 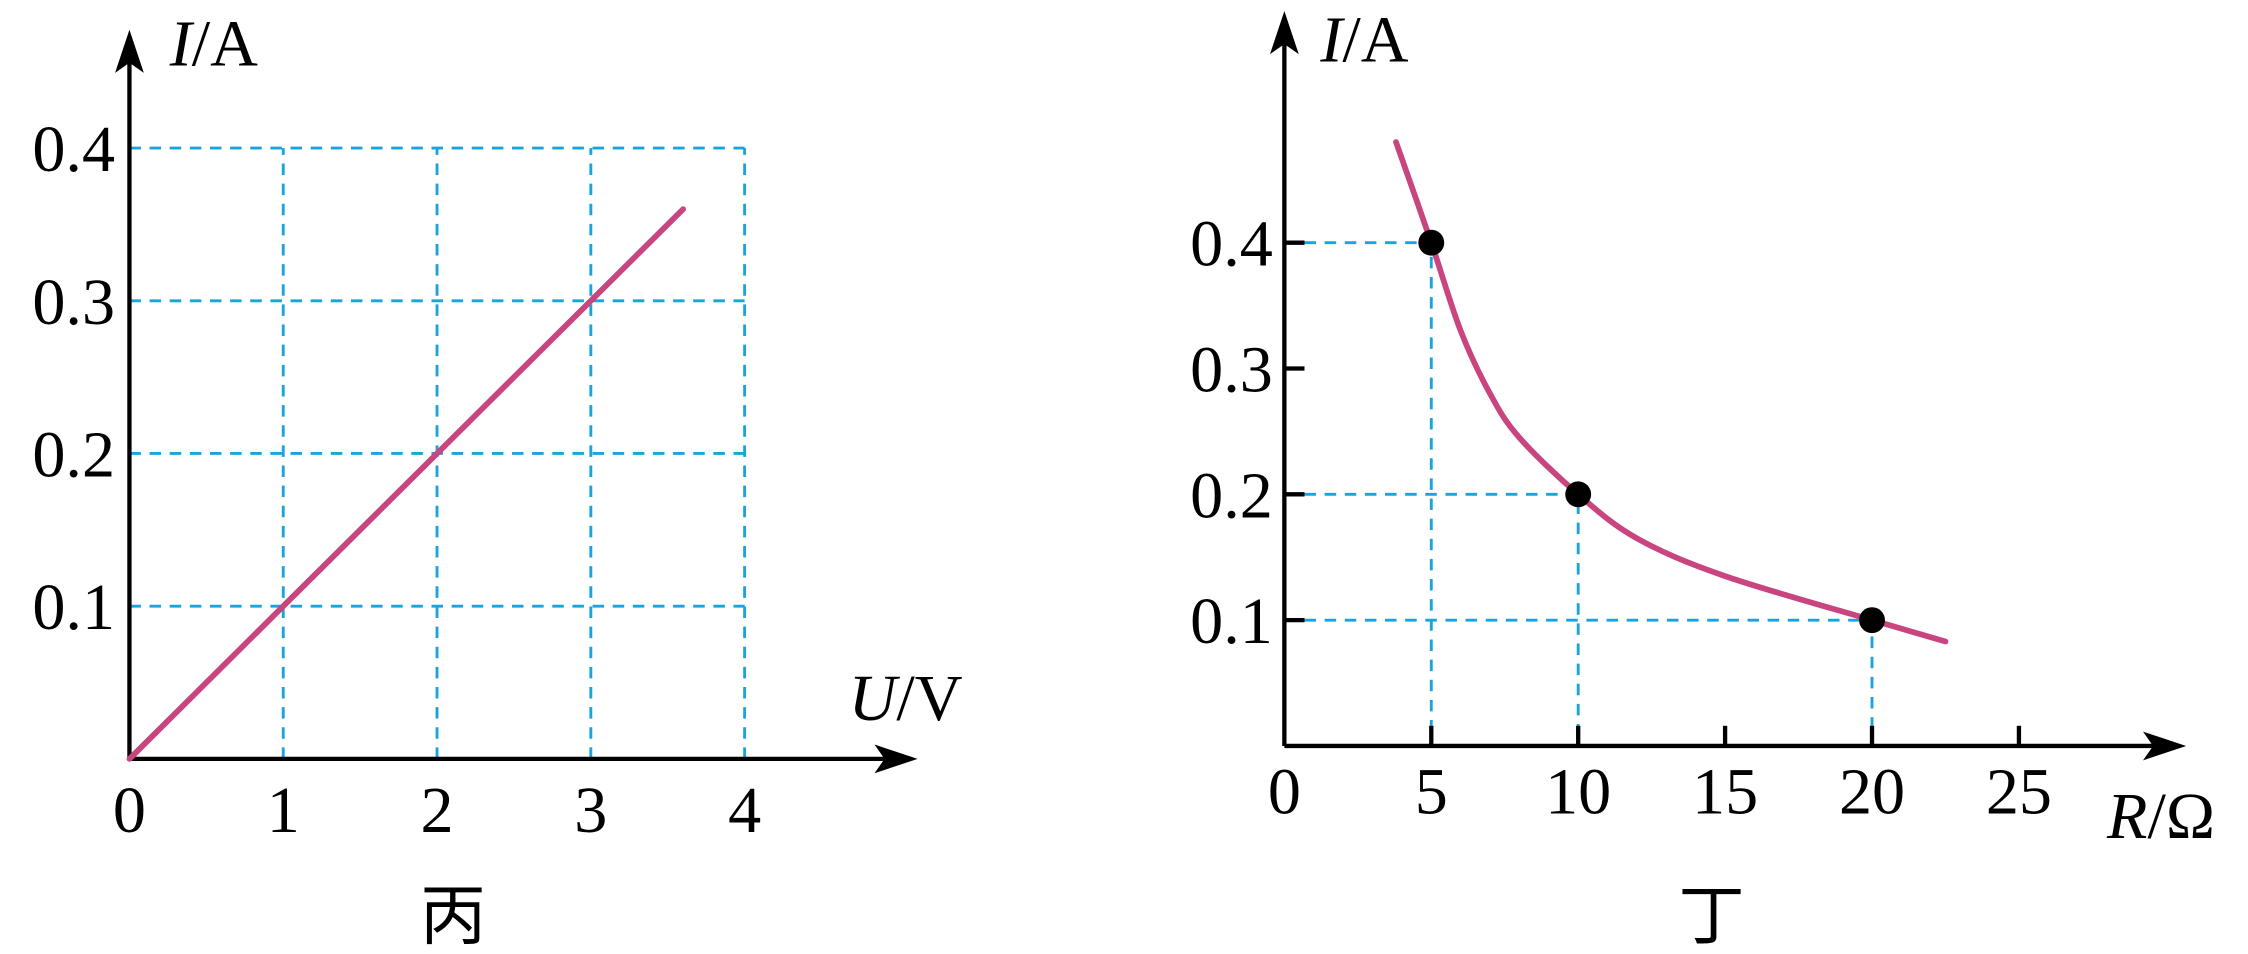 What do you see at coordinates (2160, 816) in the screenshot?
I see `x-axis-label: R/Ω` at bounding box center [2160, 816].